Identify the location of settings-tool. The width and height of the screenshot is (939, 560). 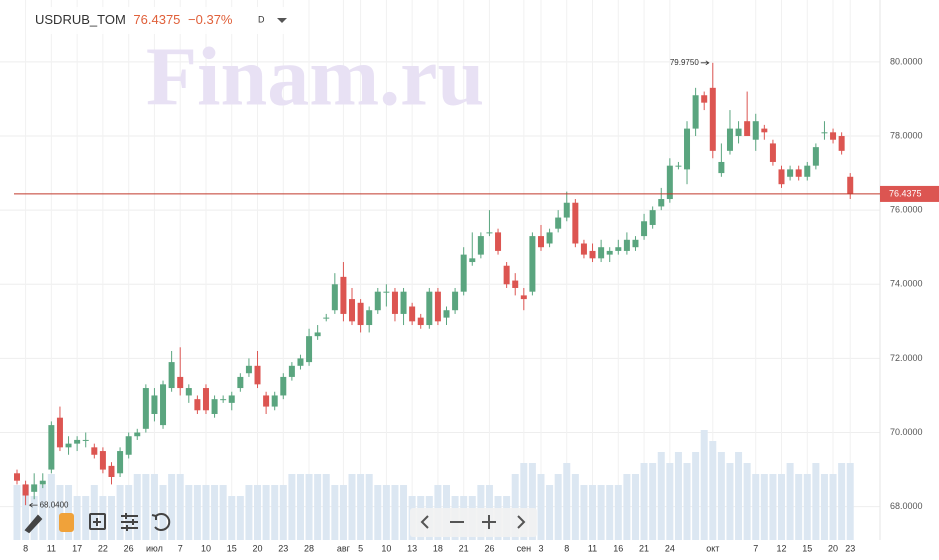
(129, 522).